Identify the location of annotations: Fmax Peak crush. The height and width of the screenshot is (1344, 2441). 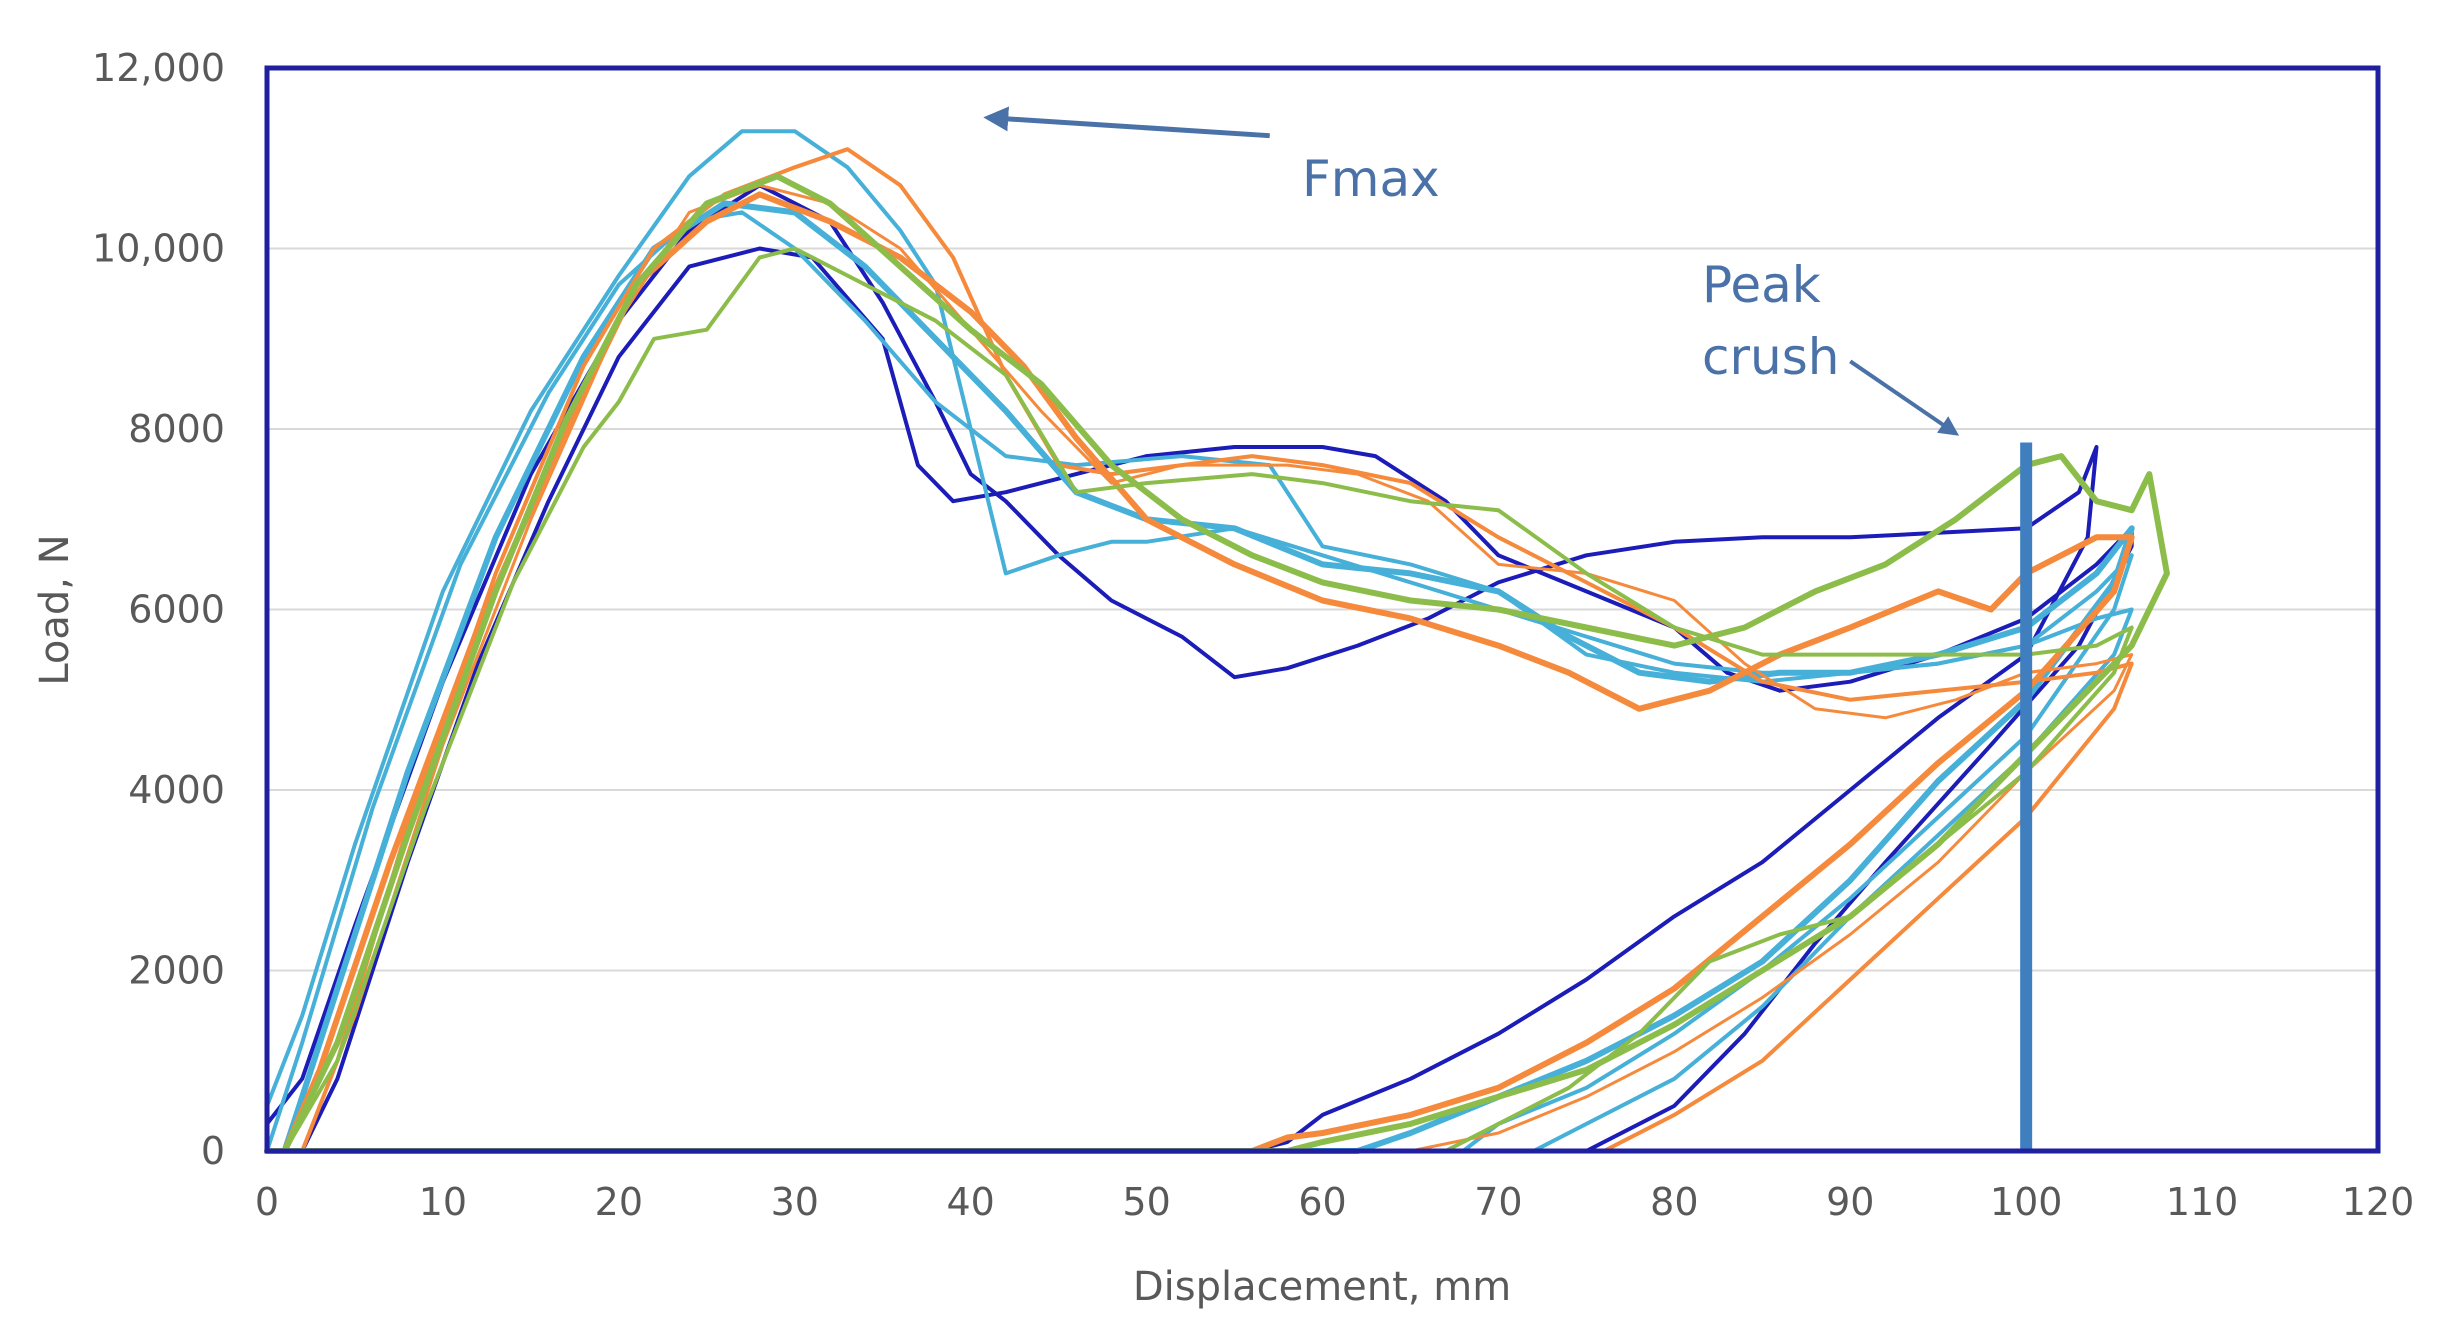
(1471, 271).